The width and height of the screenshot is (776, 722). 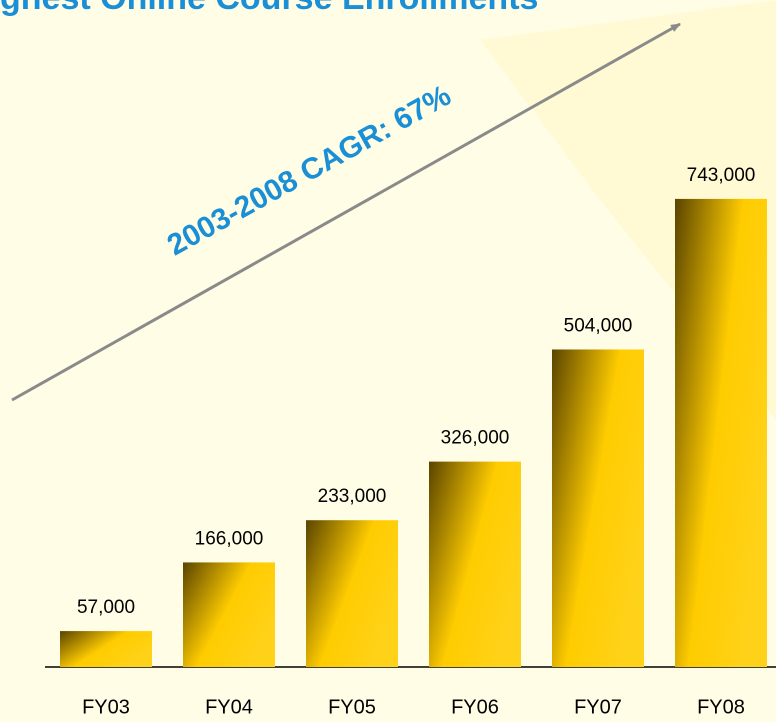 I want to click on chart-title: ghest Online Course Enrollments, so click(x=269, y=8).